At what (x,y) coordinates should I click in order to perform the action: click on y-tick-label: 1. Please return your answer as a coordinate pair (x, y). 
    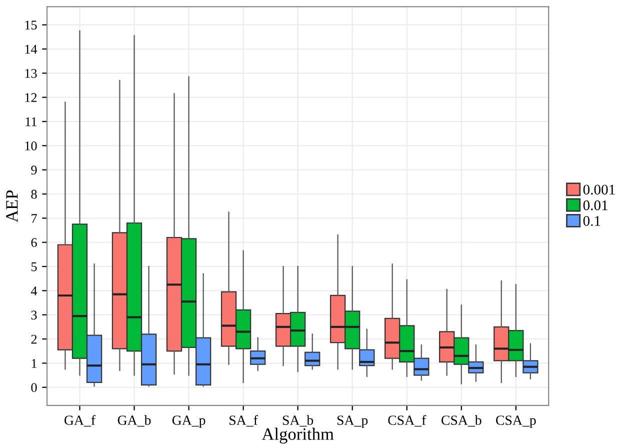
    Looking at the image, I should click on (34, 363).